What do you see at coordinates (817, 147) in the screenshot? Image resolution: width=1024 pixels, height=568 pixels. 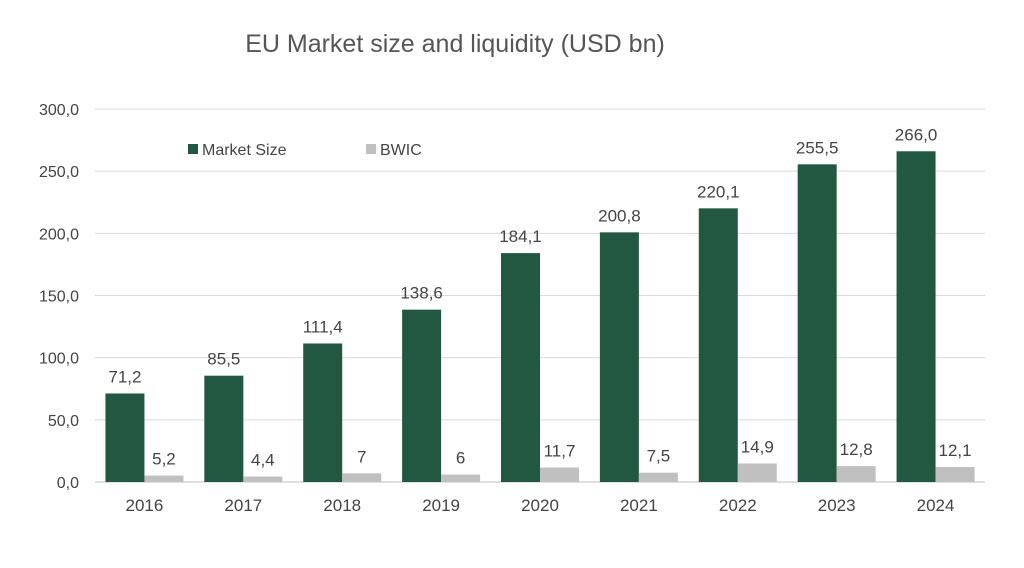 I see `market-size-data-label: 255,5` at bounding box center [817, 147].